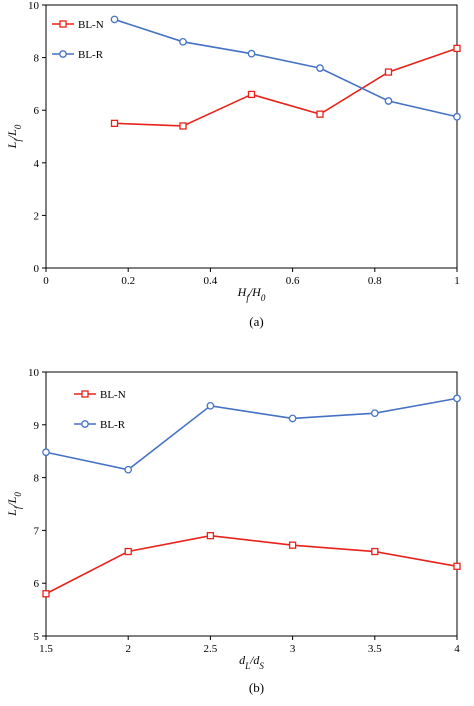 This screenshot has height=706, width=474. What do you see at coordinates (37, 269) in the screenshot?
I see `y-tick-label: 0` at bounding box center [37, 269].